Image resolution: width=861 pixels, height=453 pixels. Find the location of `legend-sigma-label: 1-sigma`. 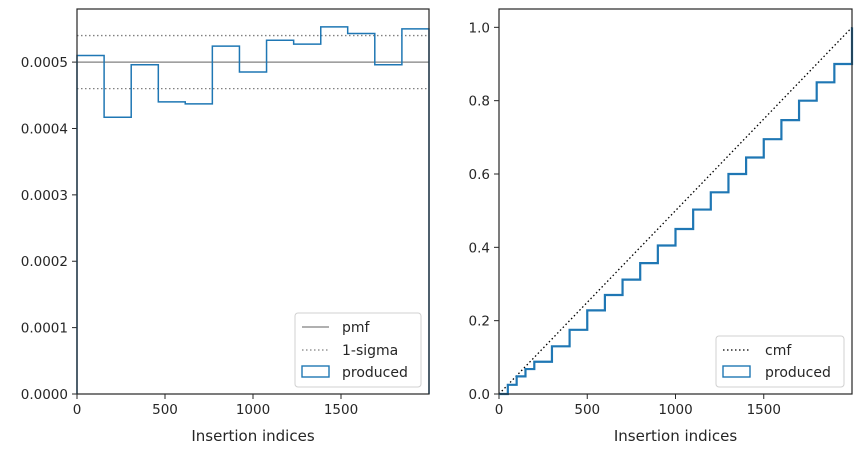

legend-sigma-label: 1-sigma is located at coordinates (370, 351).